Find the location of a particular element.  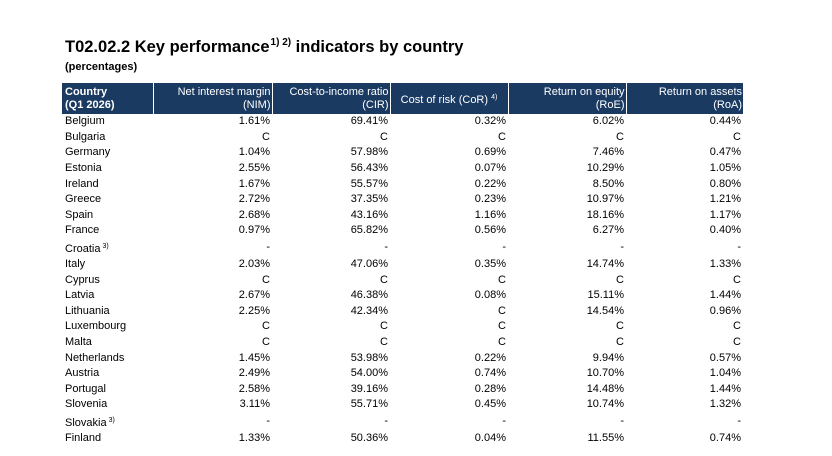

roa-cell: 0.40% is located at coordinates (725, 230).